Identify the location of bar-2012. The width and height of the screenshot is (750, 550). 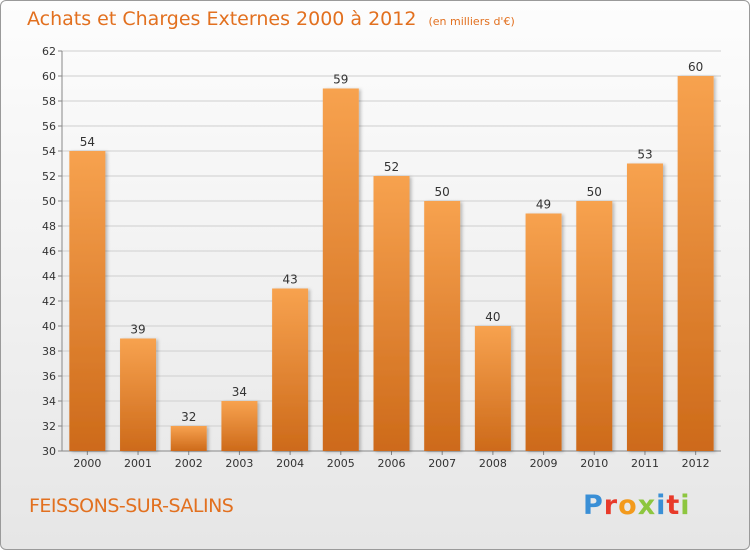
(695, 263).